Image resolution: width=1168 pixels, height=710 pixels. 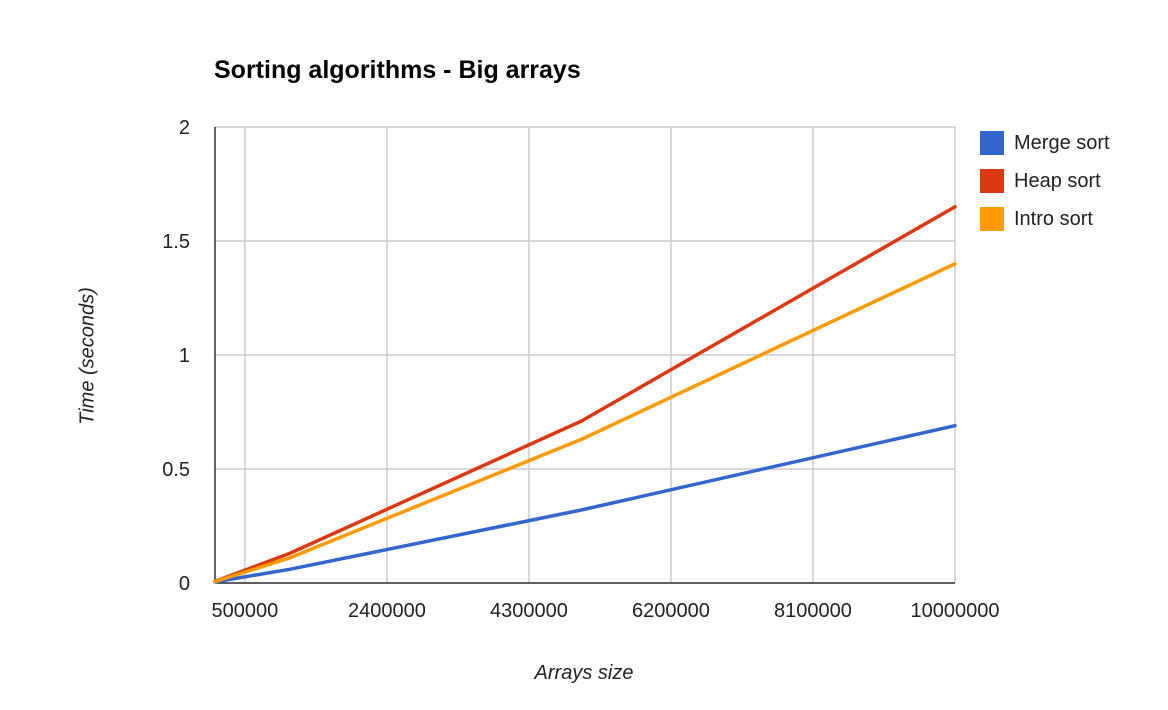 What do you see at coordinates (245, 611) in the screenshot?
I see `x-tick-label: 500000` at bounding box center [245, 611].